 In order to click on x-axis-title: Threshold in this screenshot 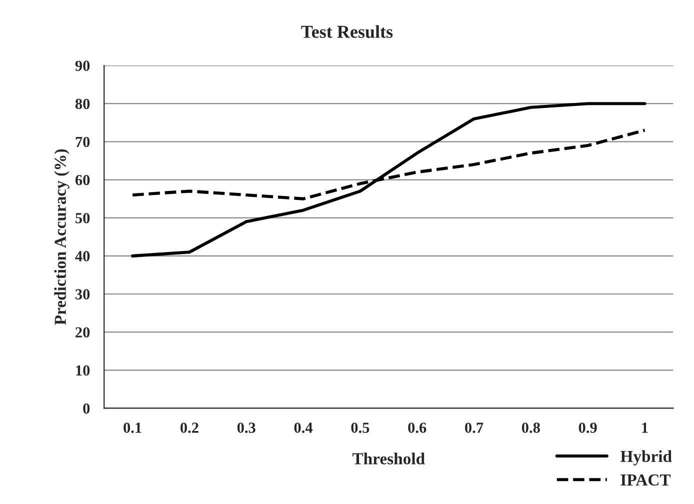, I will do `click(388, 458)`.